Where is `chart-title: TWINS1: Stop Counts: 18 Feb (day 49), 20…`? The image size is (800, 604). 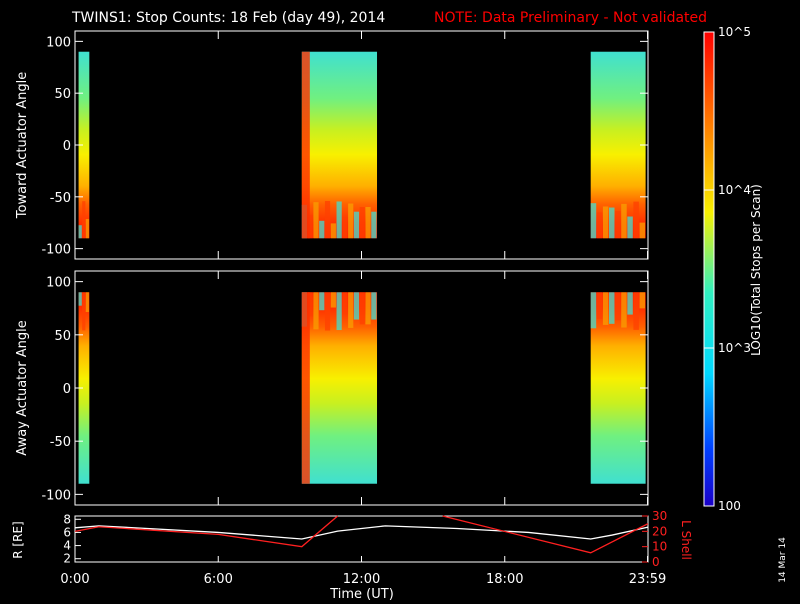 chart-title: TWINS1: Stop Counts: 18 Feb (day 49), 20… is located at coordinates (228, 18).